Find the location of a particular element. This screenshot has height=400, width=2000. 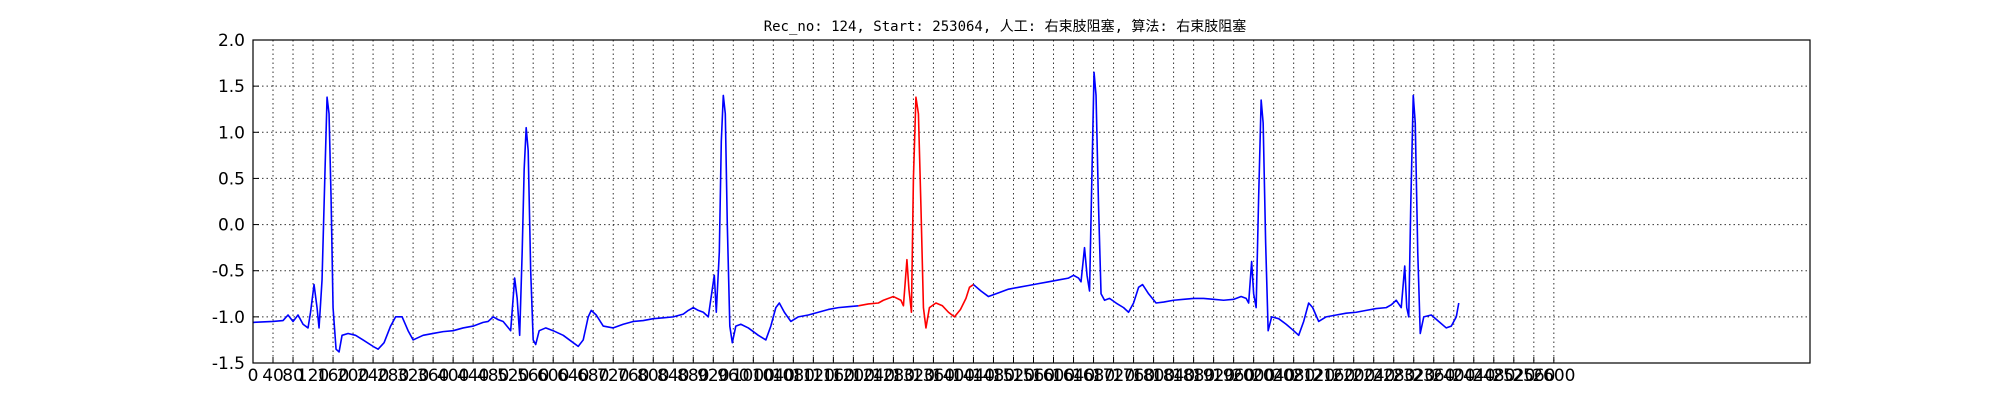

y-tick-label: -0.5 is located at coordinates (228, 272).